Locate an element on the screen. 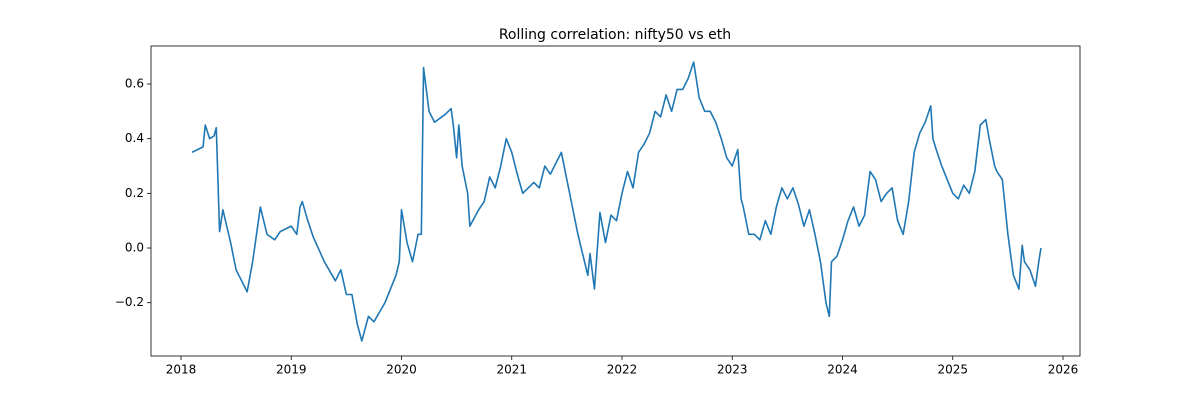  x-tick-label: 2023 is located at coordinates (732, 370).